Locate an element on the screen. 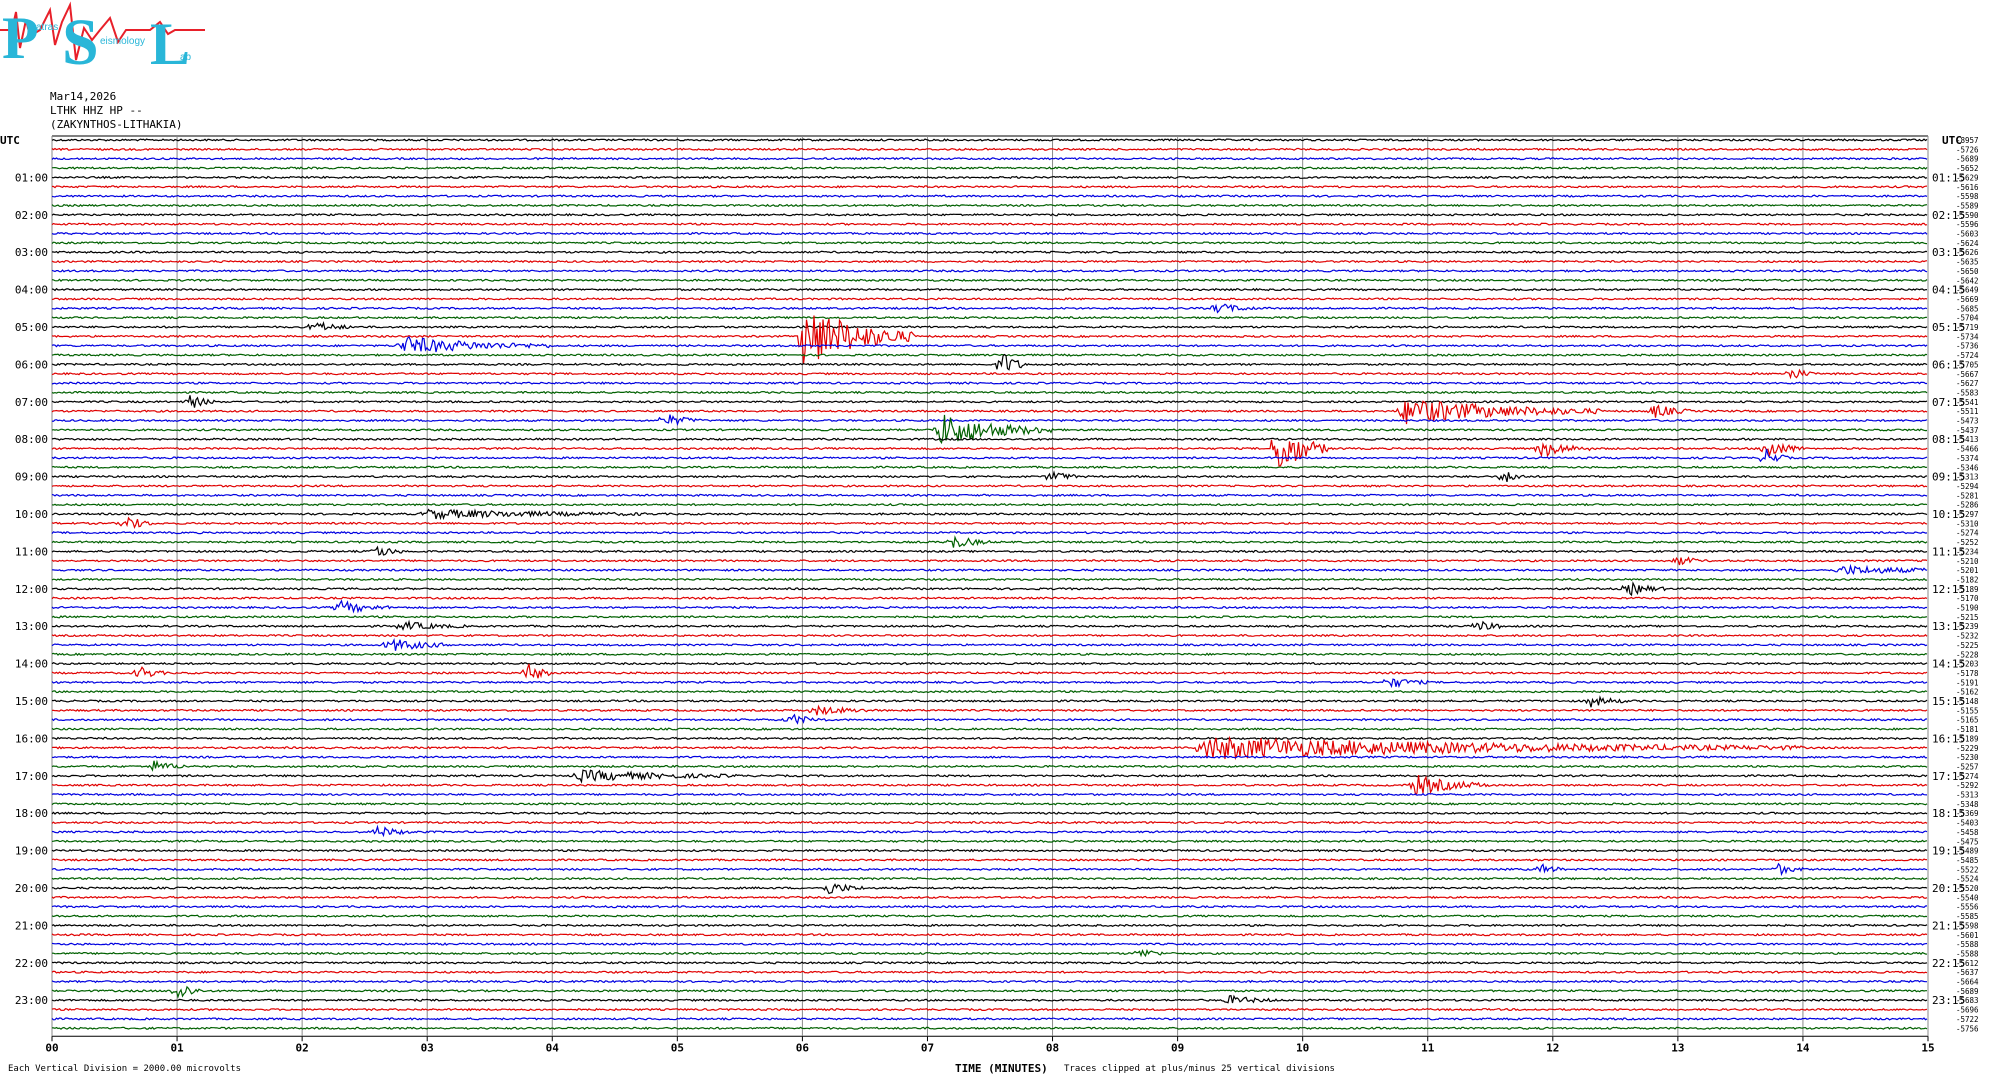 The width and height of the screenshot is (2010, 1080). x-tick-label: 08 is located at coordinates (1052, 1047).